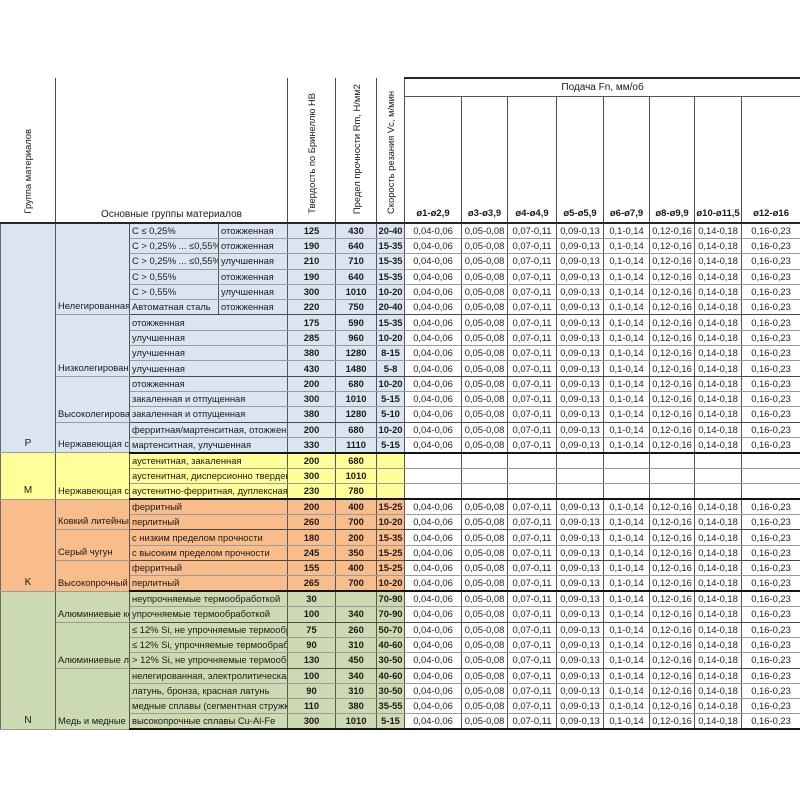  Describe the element at coordinates (391, 383) in the screenshot. I see `speed-cell: 10-20` at that location.